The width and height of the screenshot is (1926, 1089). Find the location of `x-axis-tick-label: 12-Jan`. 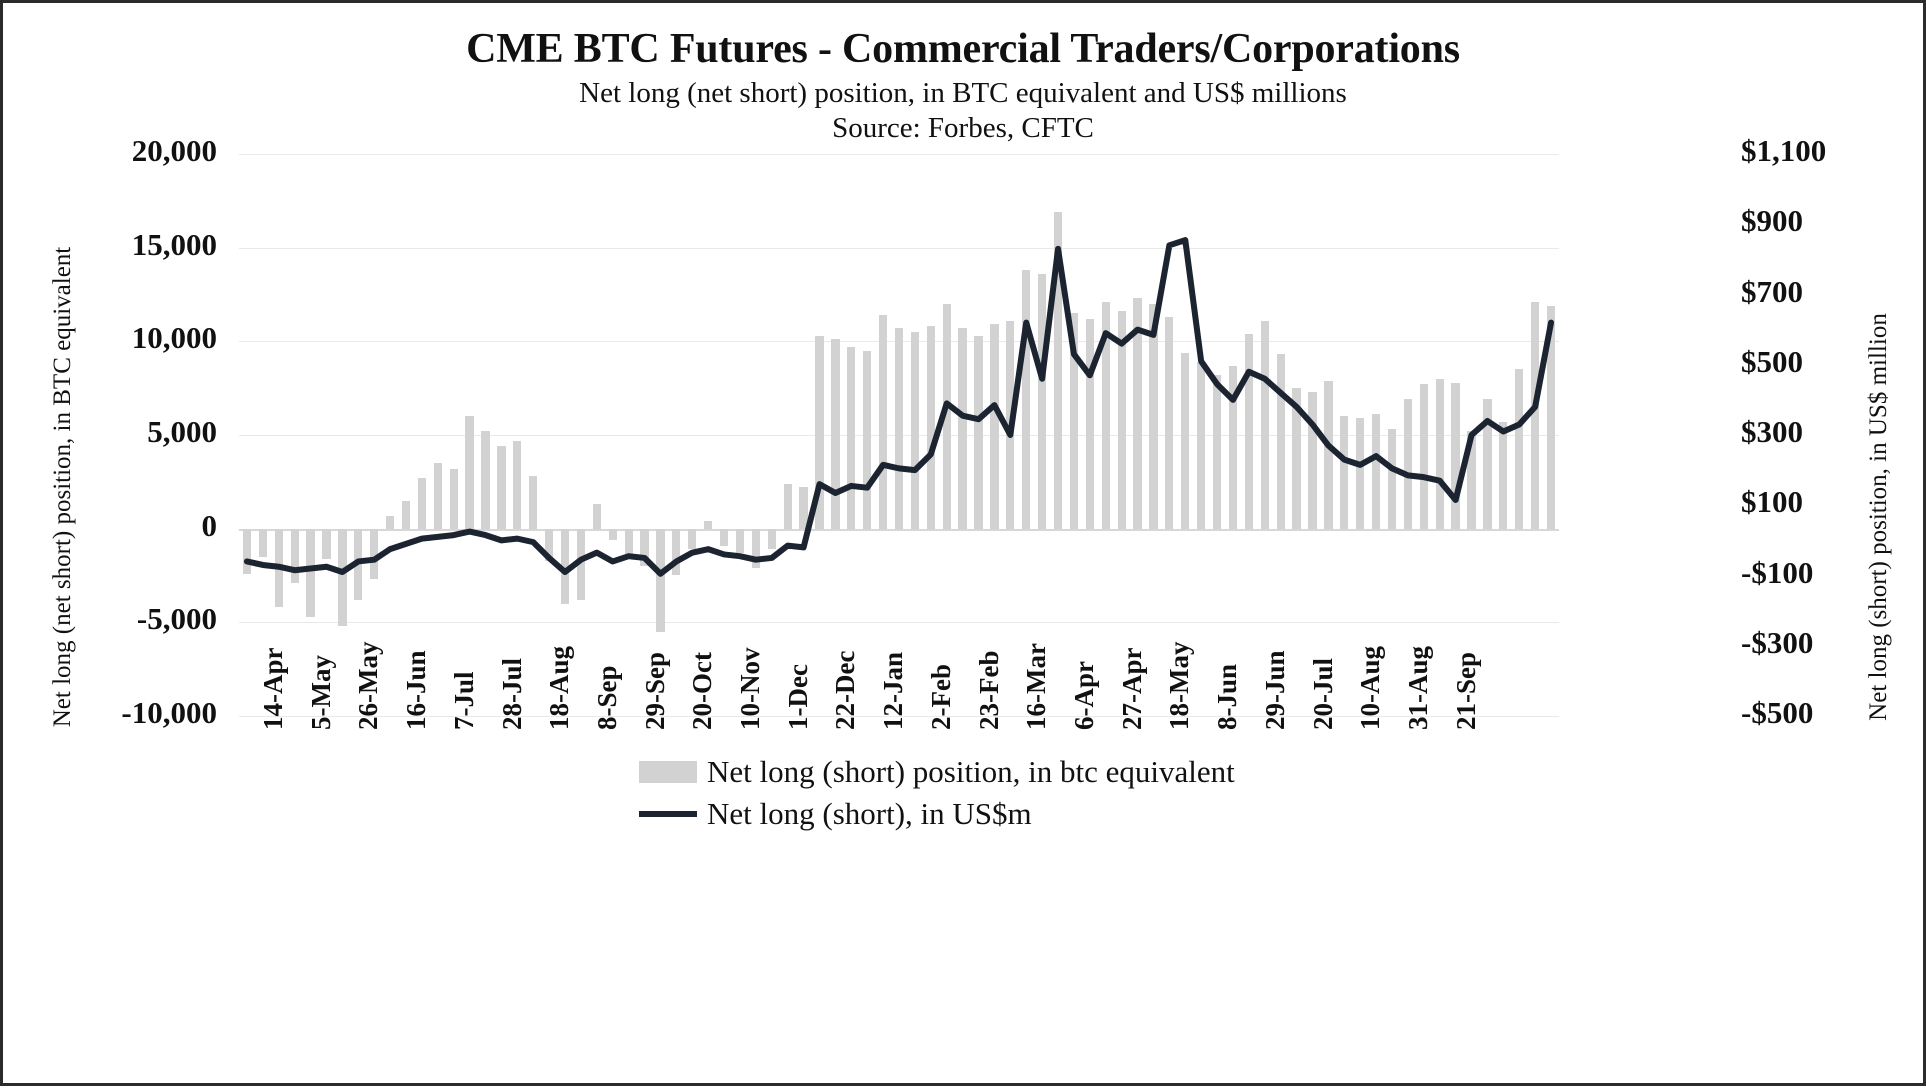

x-axis-tick-label: 12-Jan is located at coordinates (893, 690).